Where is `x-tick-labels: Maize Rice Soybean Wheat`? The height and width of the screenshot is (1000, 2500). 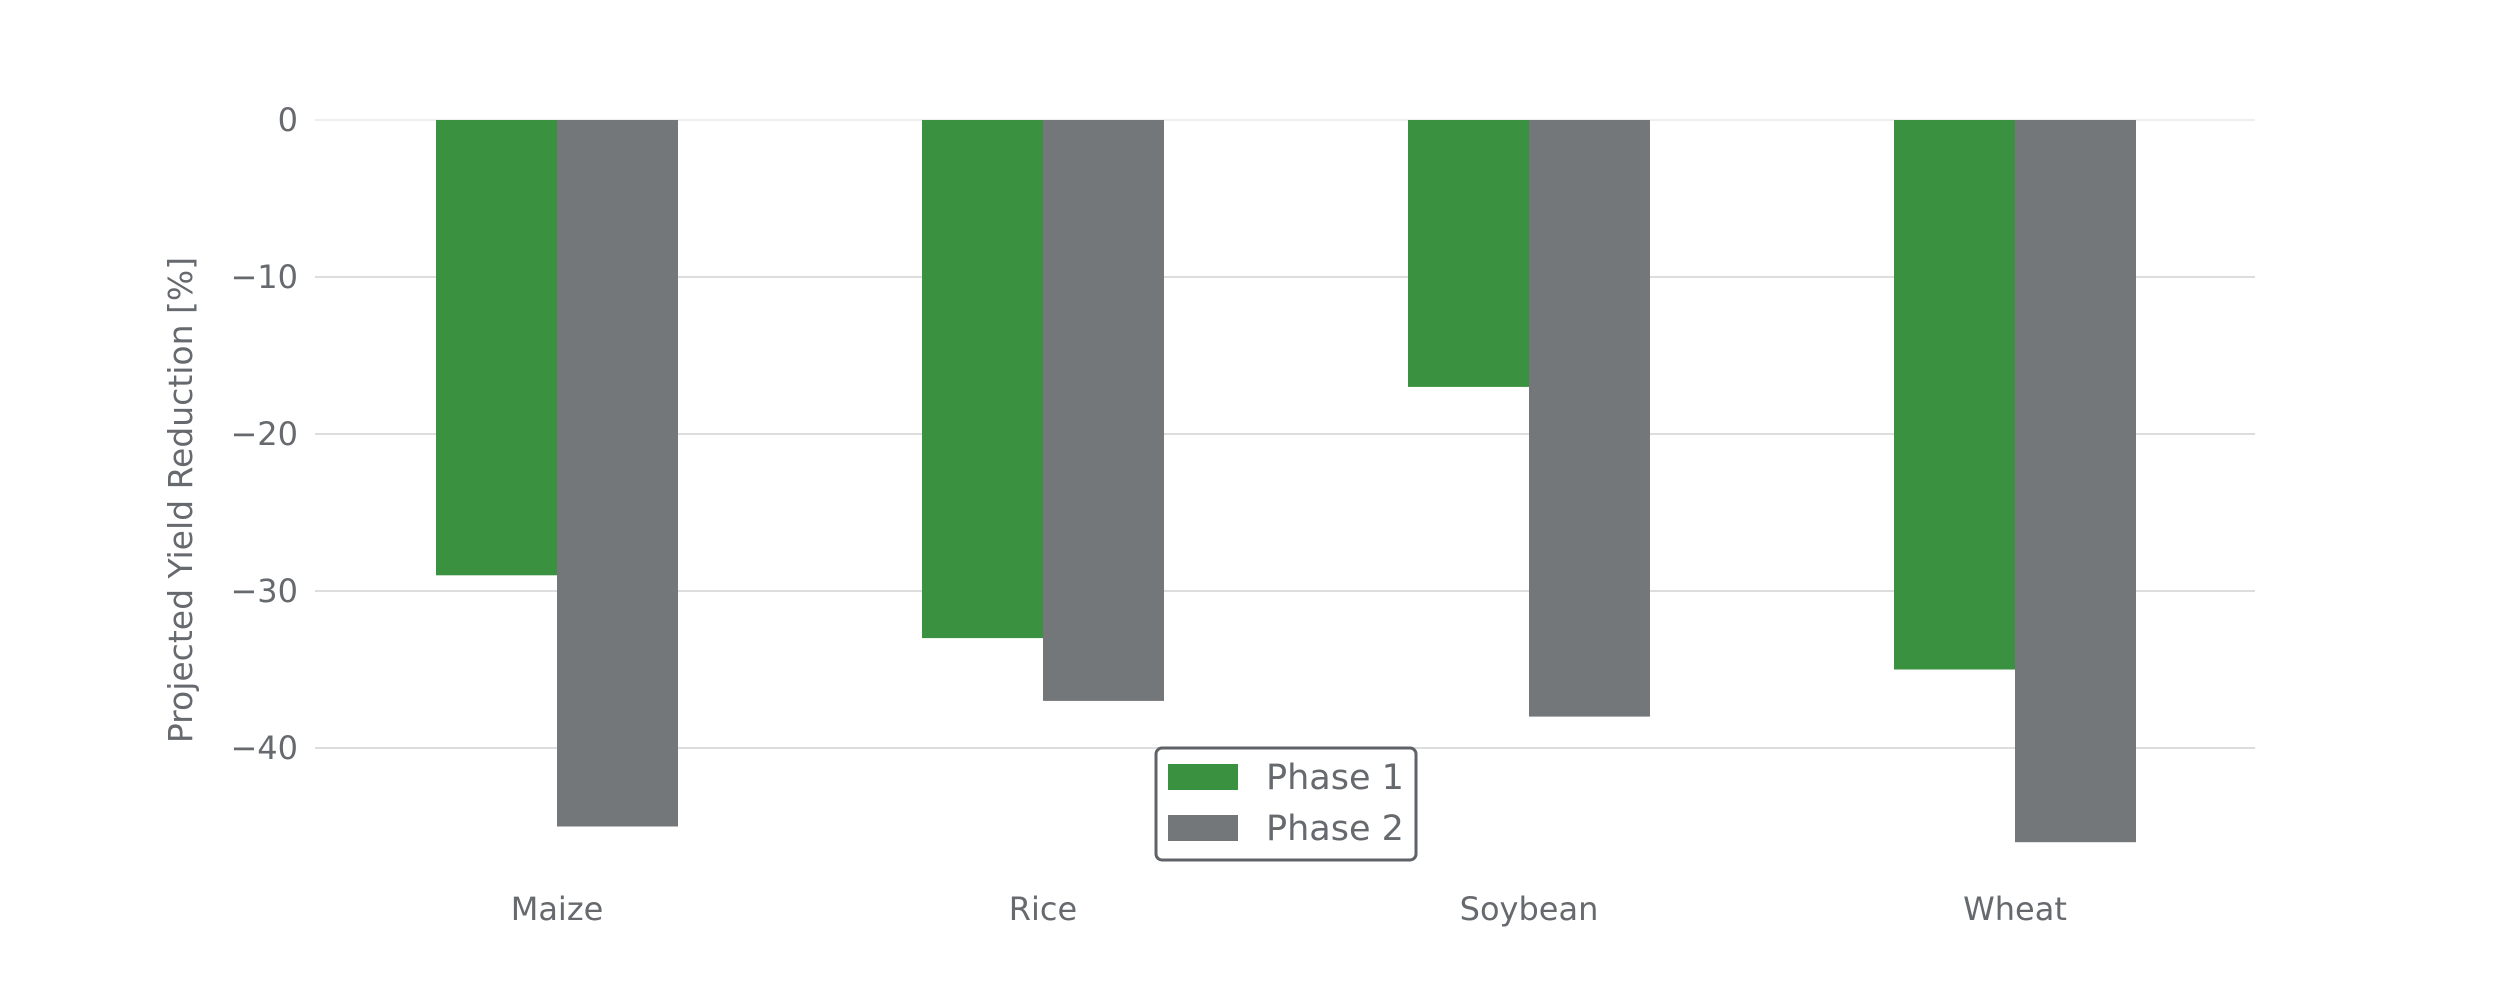
x-tick-labels: Maize Rice Soybean Wheat is located at coordinates (1289, 909).